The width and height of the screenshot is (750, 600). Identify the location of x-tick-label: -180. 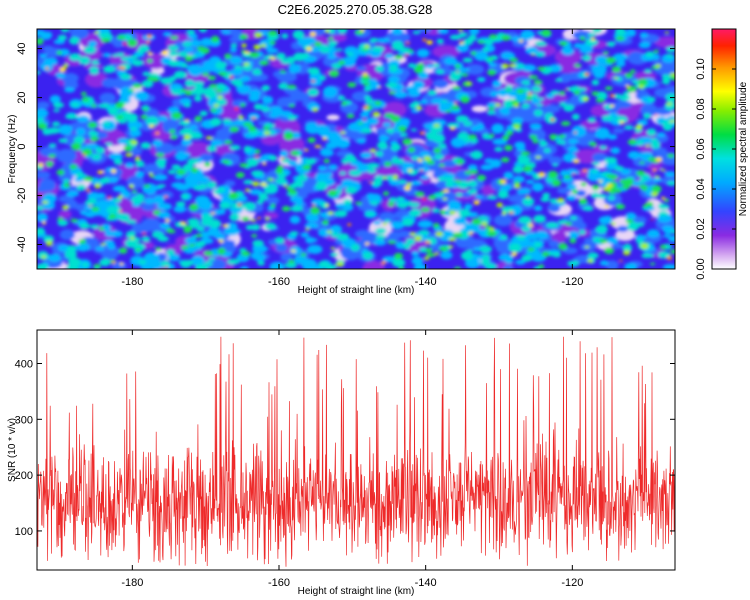
(132, 583).